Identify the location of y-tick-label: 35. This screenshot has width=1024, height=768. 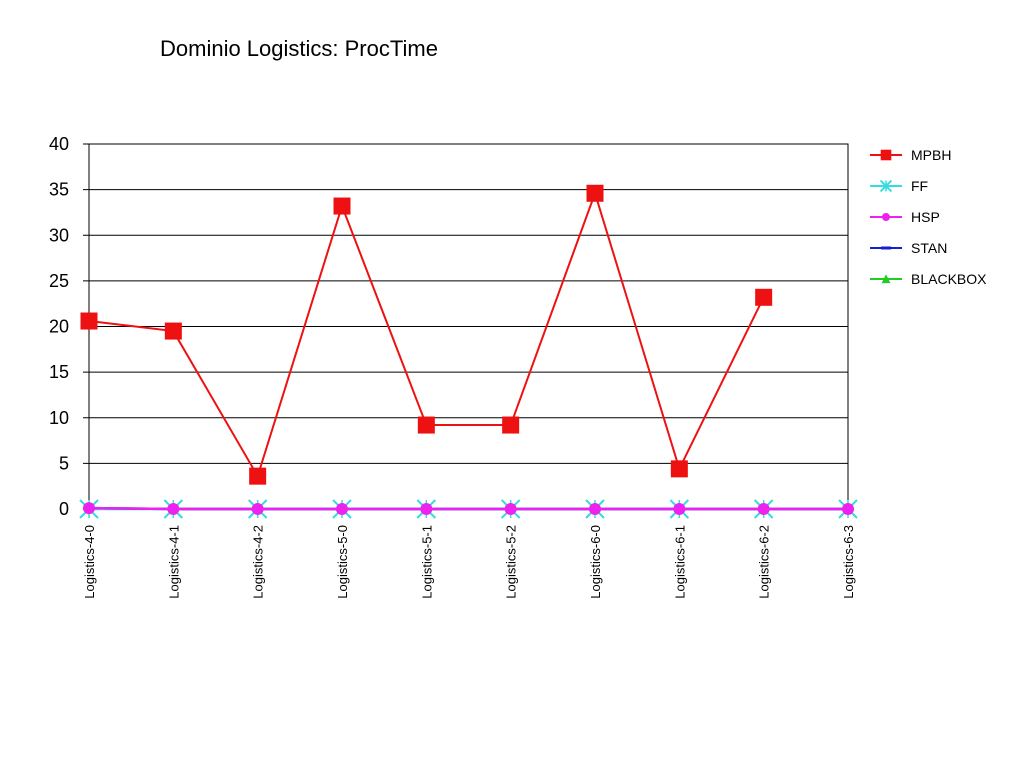
(59, 190).